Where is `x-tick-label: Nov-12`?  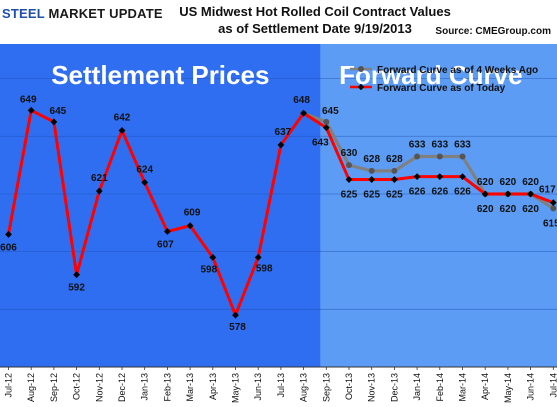 x-tick-label: Nov-12 is located at coordinates (99, 387).